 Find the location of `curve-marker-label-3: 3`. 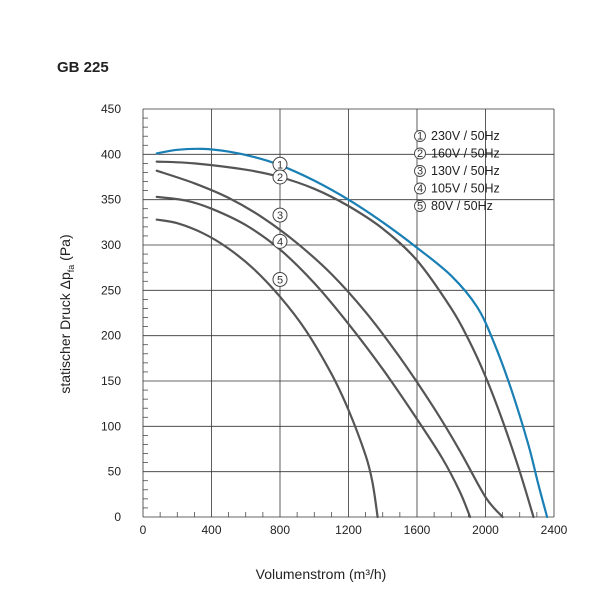

curve-marker-label-3: 3 is located at coordinates (280, 216).